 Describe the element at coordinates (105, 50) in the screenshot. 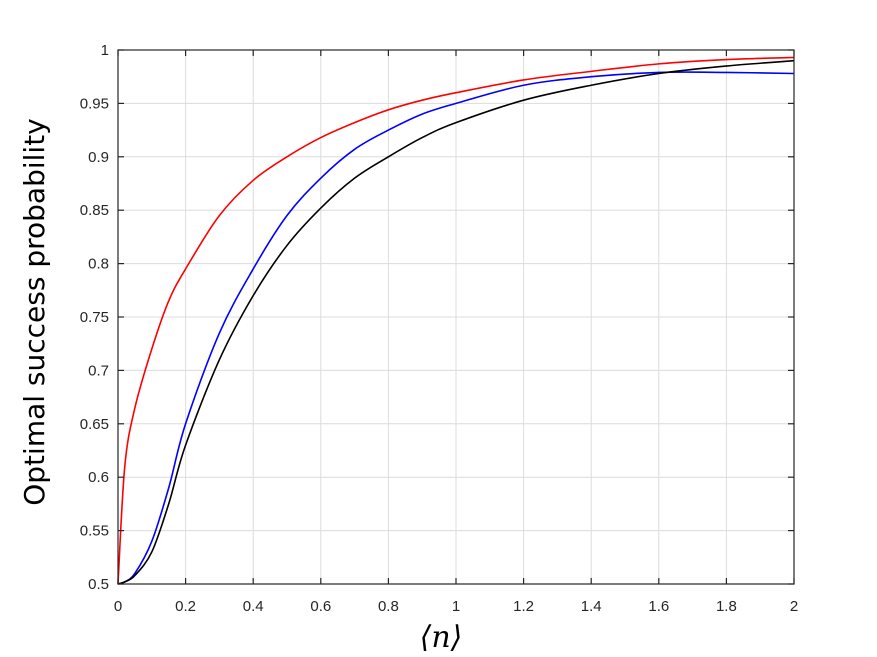

I see `y-tick-label: 1` at that location.